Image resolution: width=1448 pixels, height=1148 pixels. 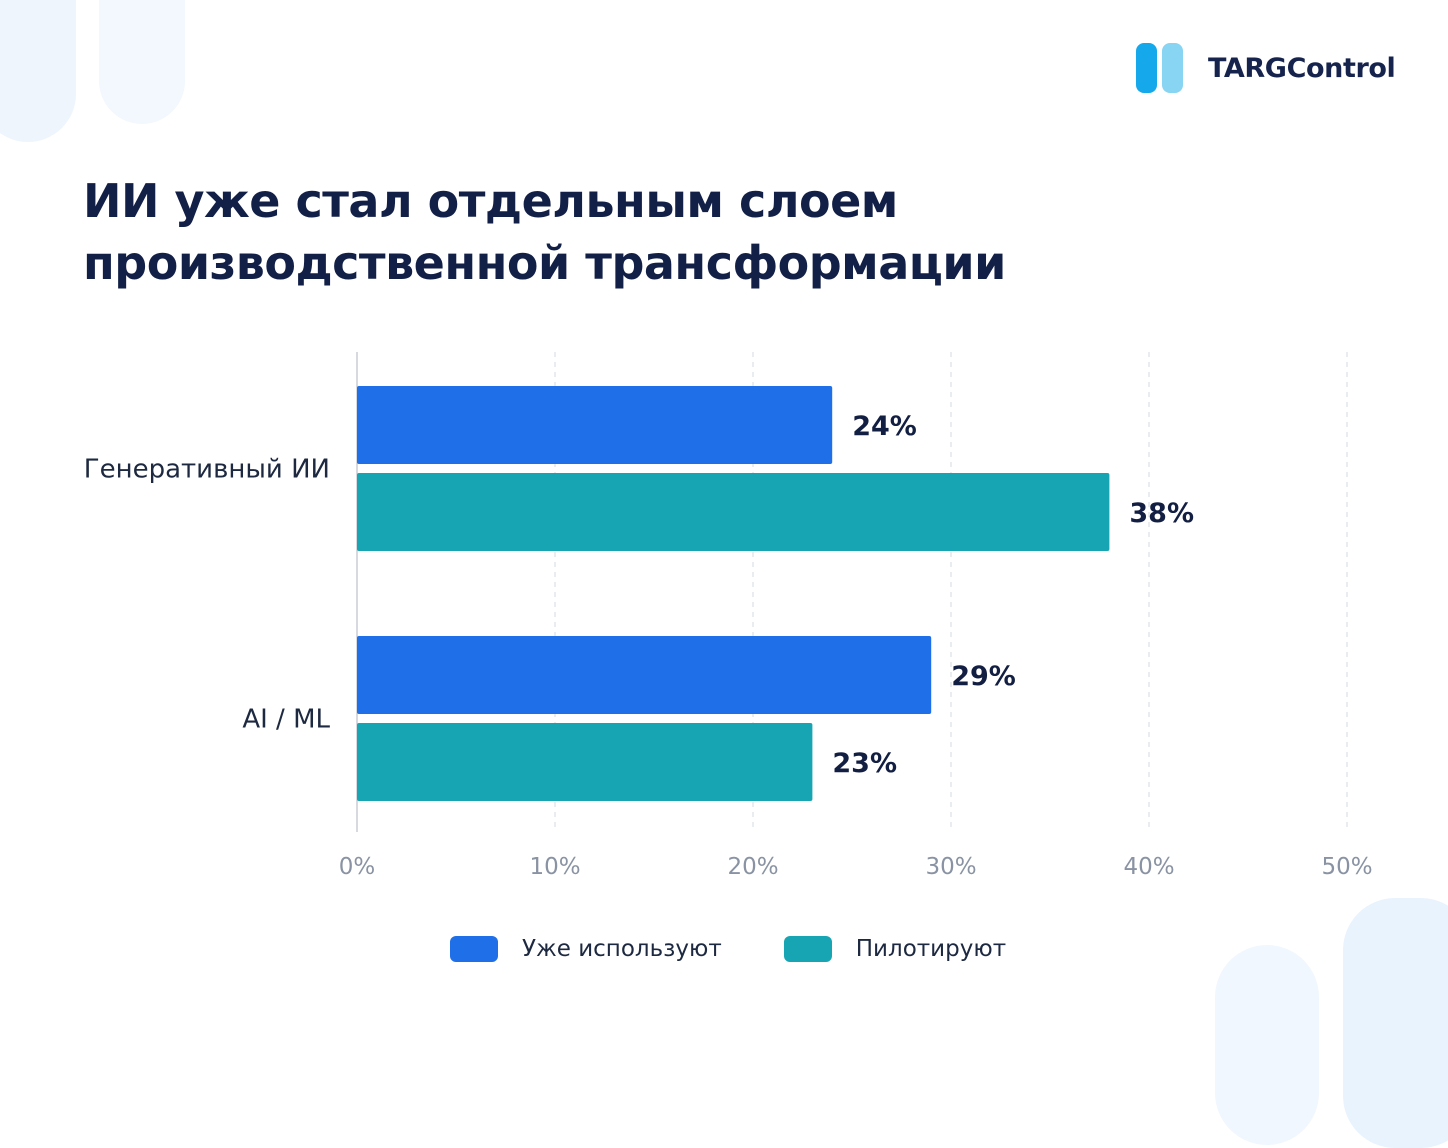 I want to click on page-title-line-1: ИИ уже стал отдельным слоем, so click(x=490, y=201).